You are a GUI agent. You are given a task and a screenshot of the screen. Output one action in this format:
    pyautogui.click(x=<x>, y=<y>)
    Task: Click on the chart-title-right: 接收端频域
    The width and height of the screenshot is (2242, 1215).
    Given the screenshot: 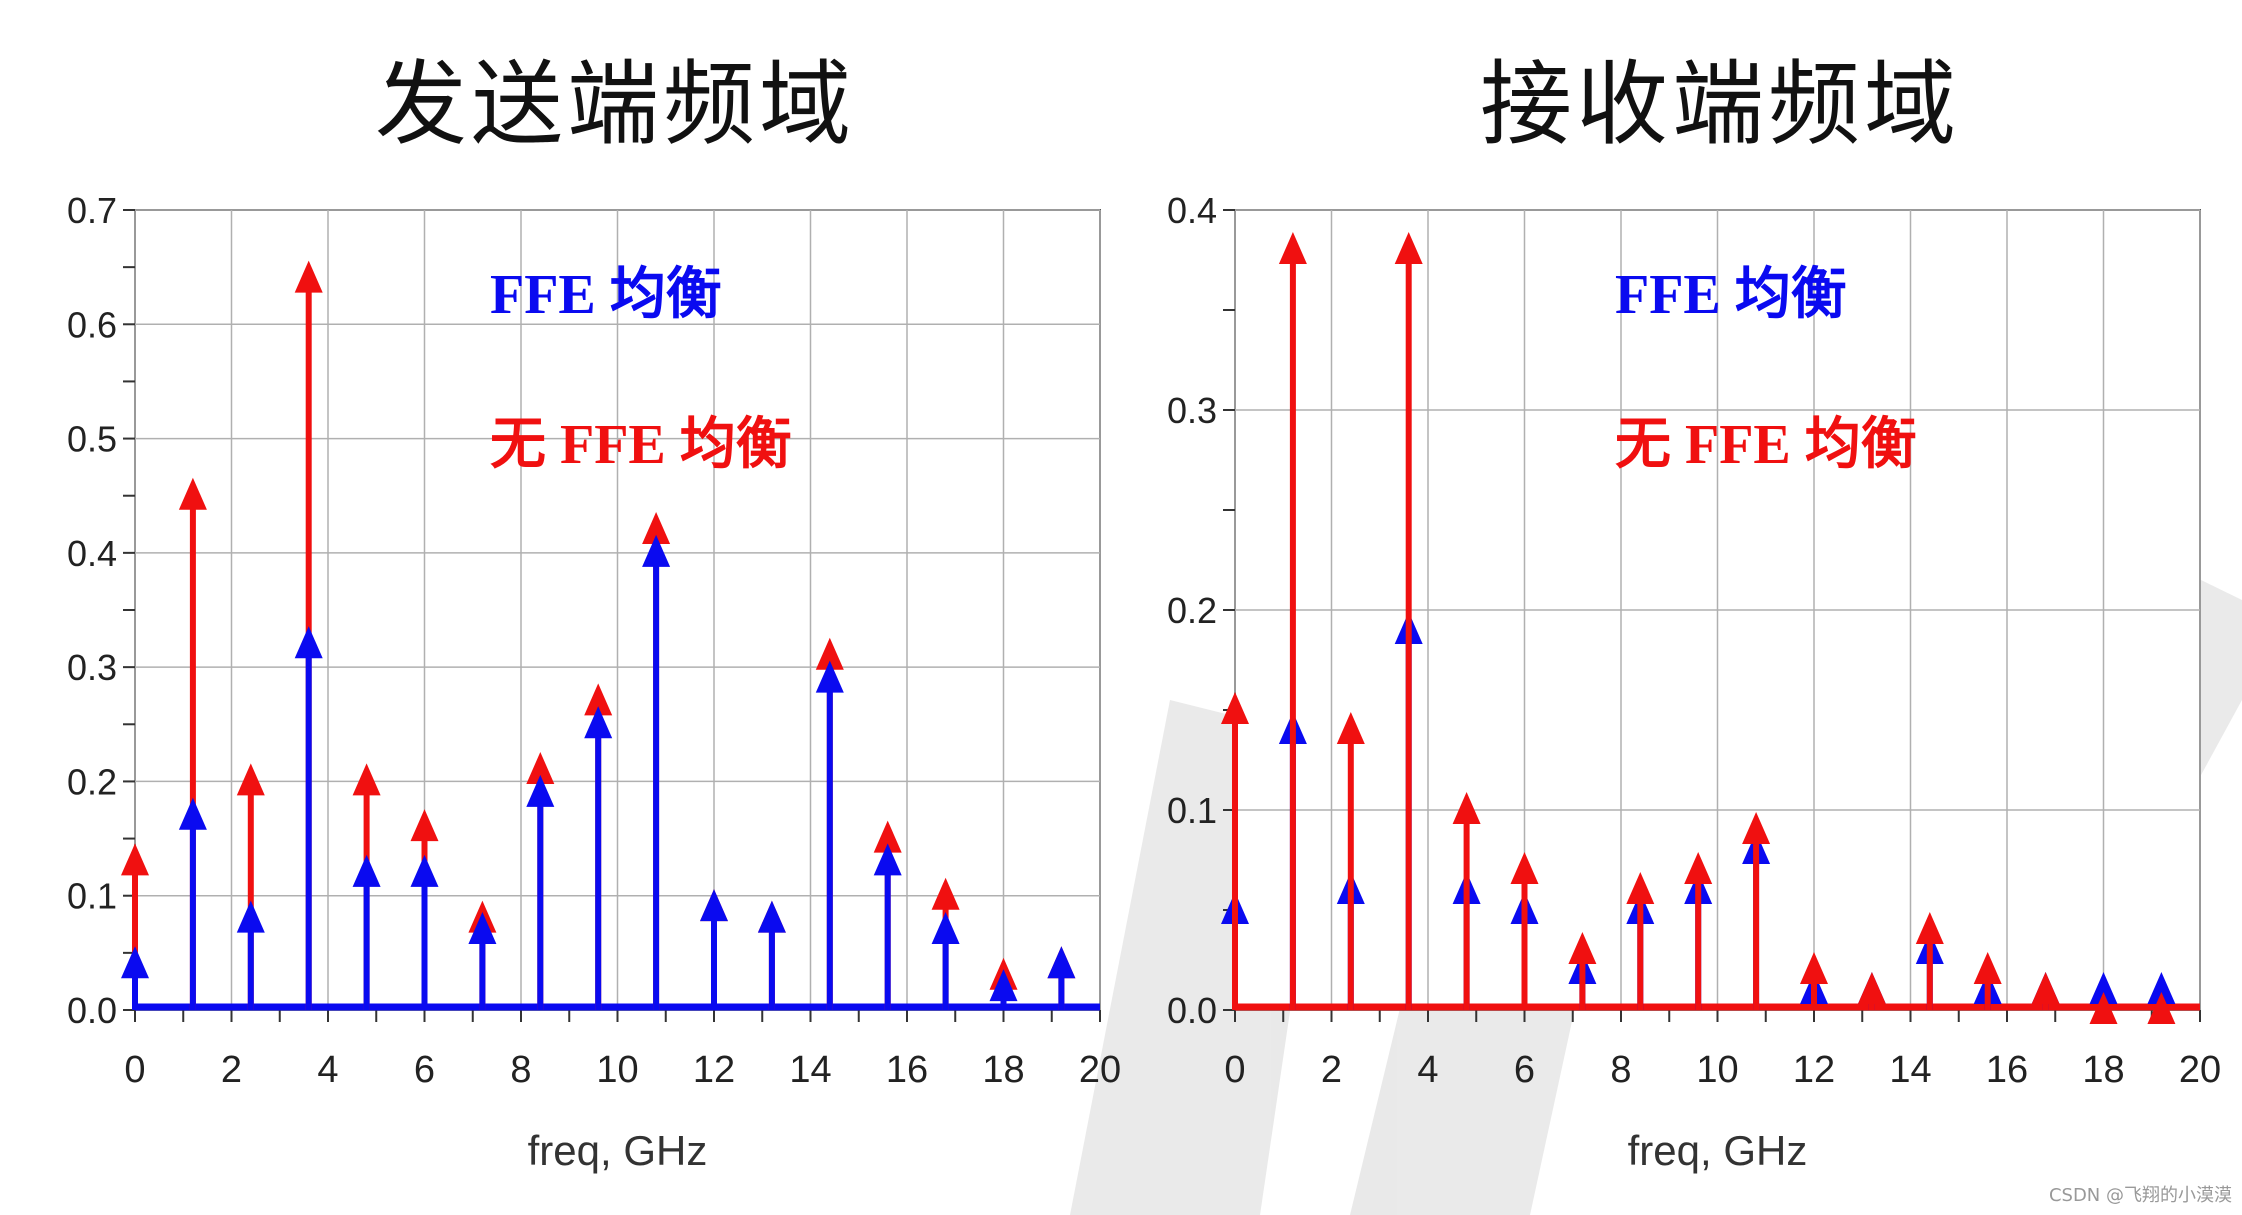 What is the action you would take?
    pyautogui.click(x=1720, y=104)
    